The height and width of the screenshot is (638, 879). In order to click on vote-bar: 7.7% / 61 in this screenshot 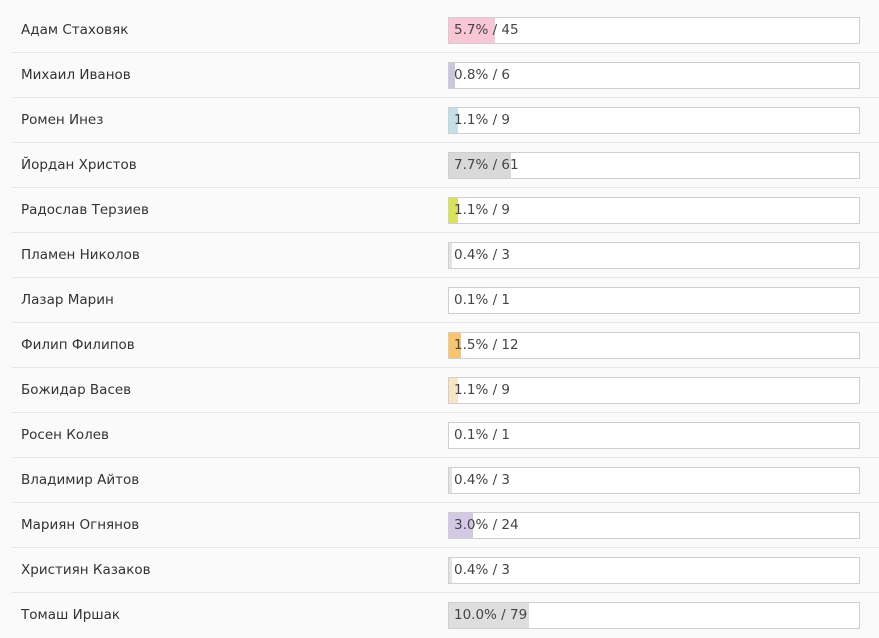, I will do `click(654, 165)`.